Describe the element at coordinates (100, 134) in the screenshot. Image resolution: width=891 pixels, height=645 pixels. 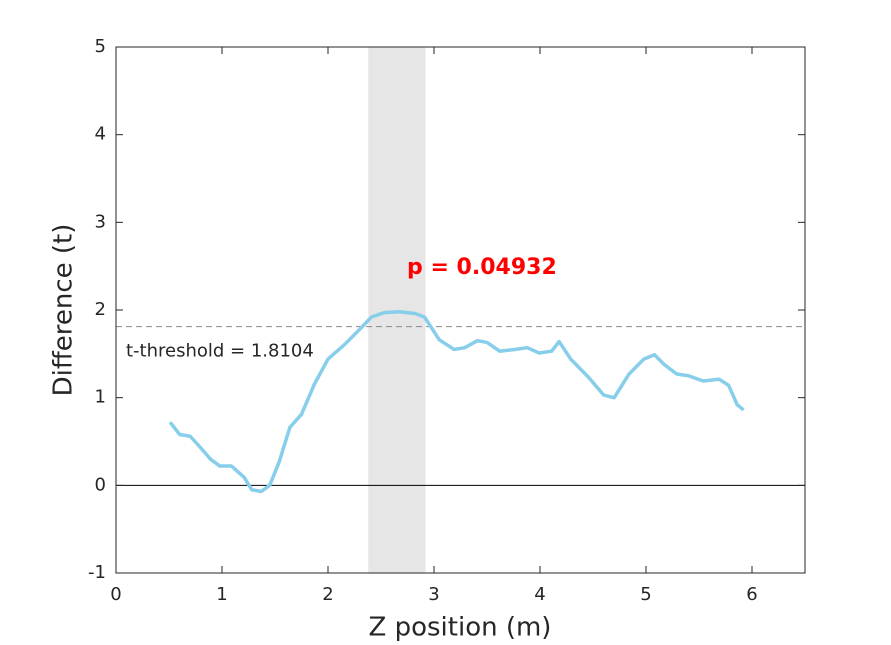
I see `y-tick-label: 4` at that location.